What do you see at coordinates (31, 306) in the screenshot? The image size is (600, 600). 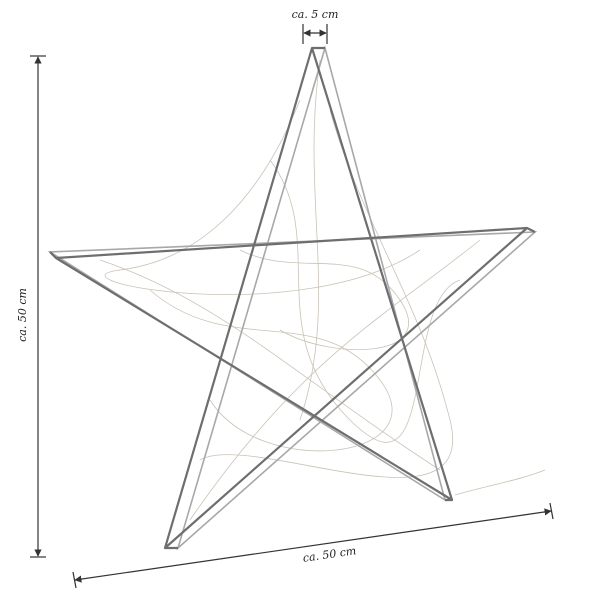 I see `height-dimension: ca. 50 cm` at bounding box center [31, 306].